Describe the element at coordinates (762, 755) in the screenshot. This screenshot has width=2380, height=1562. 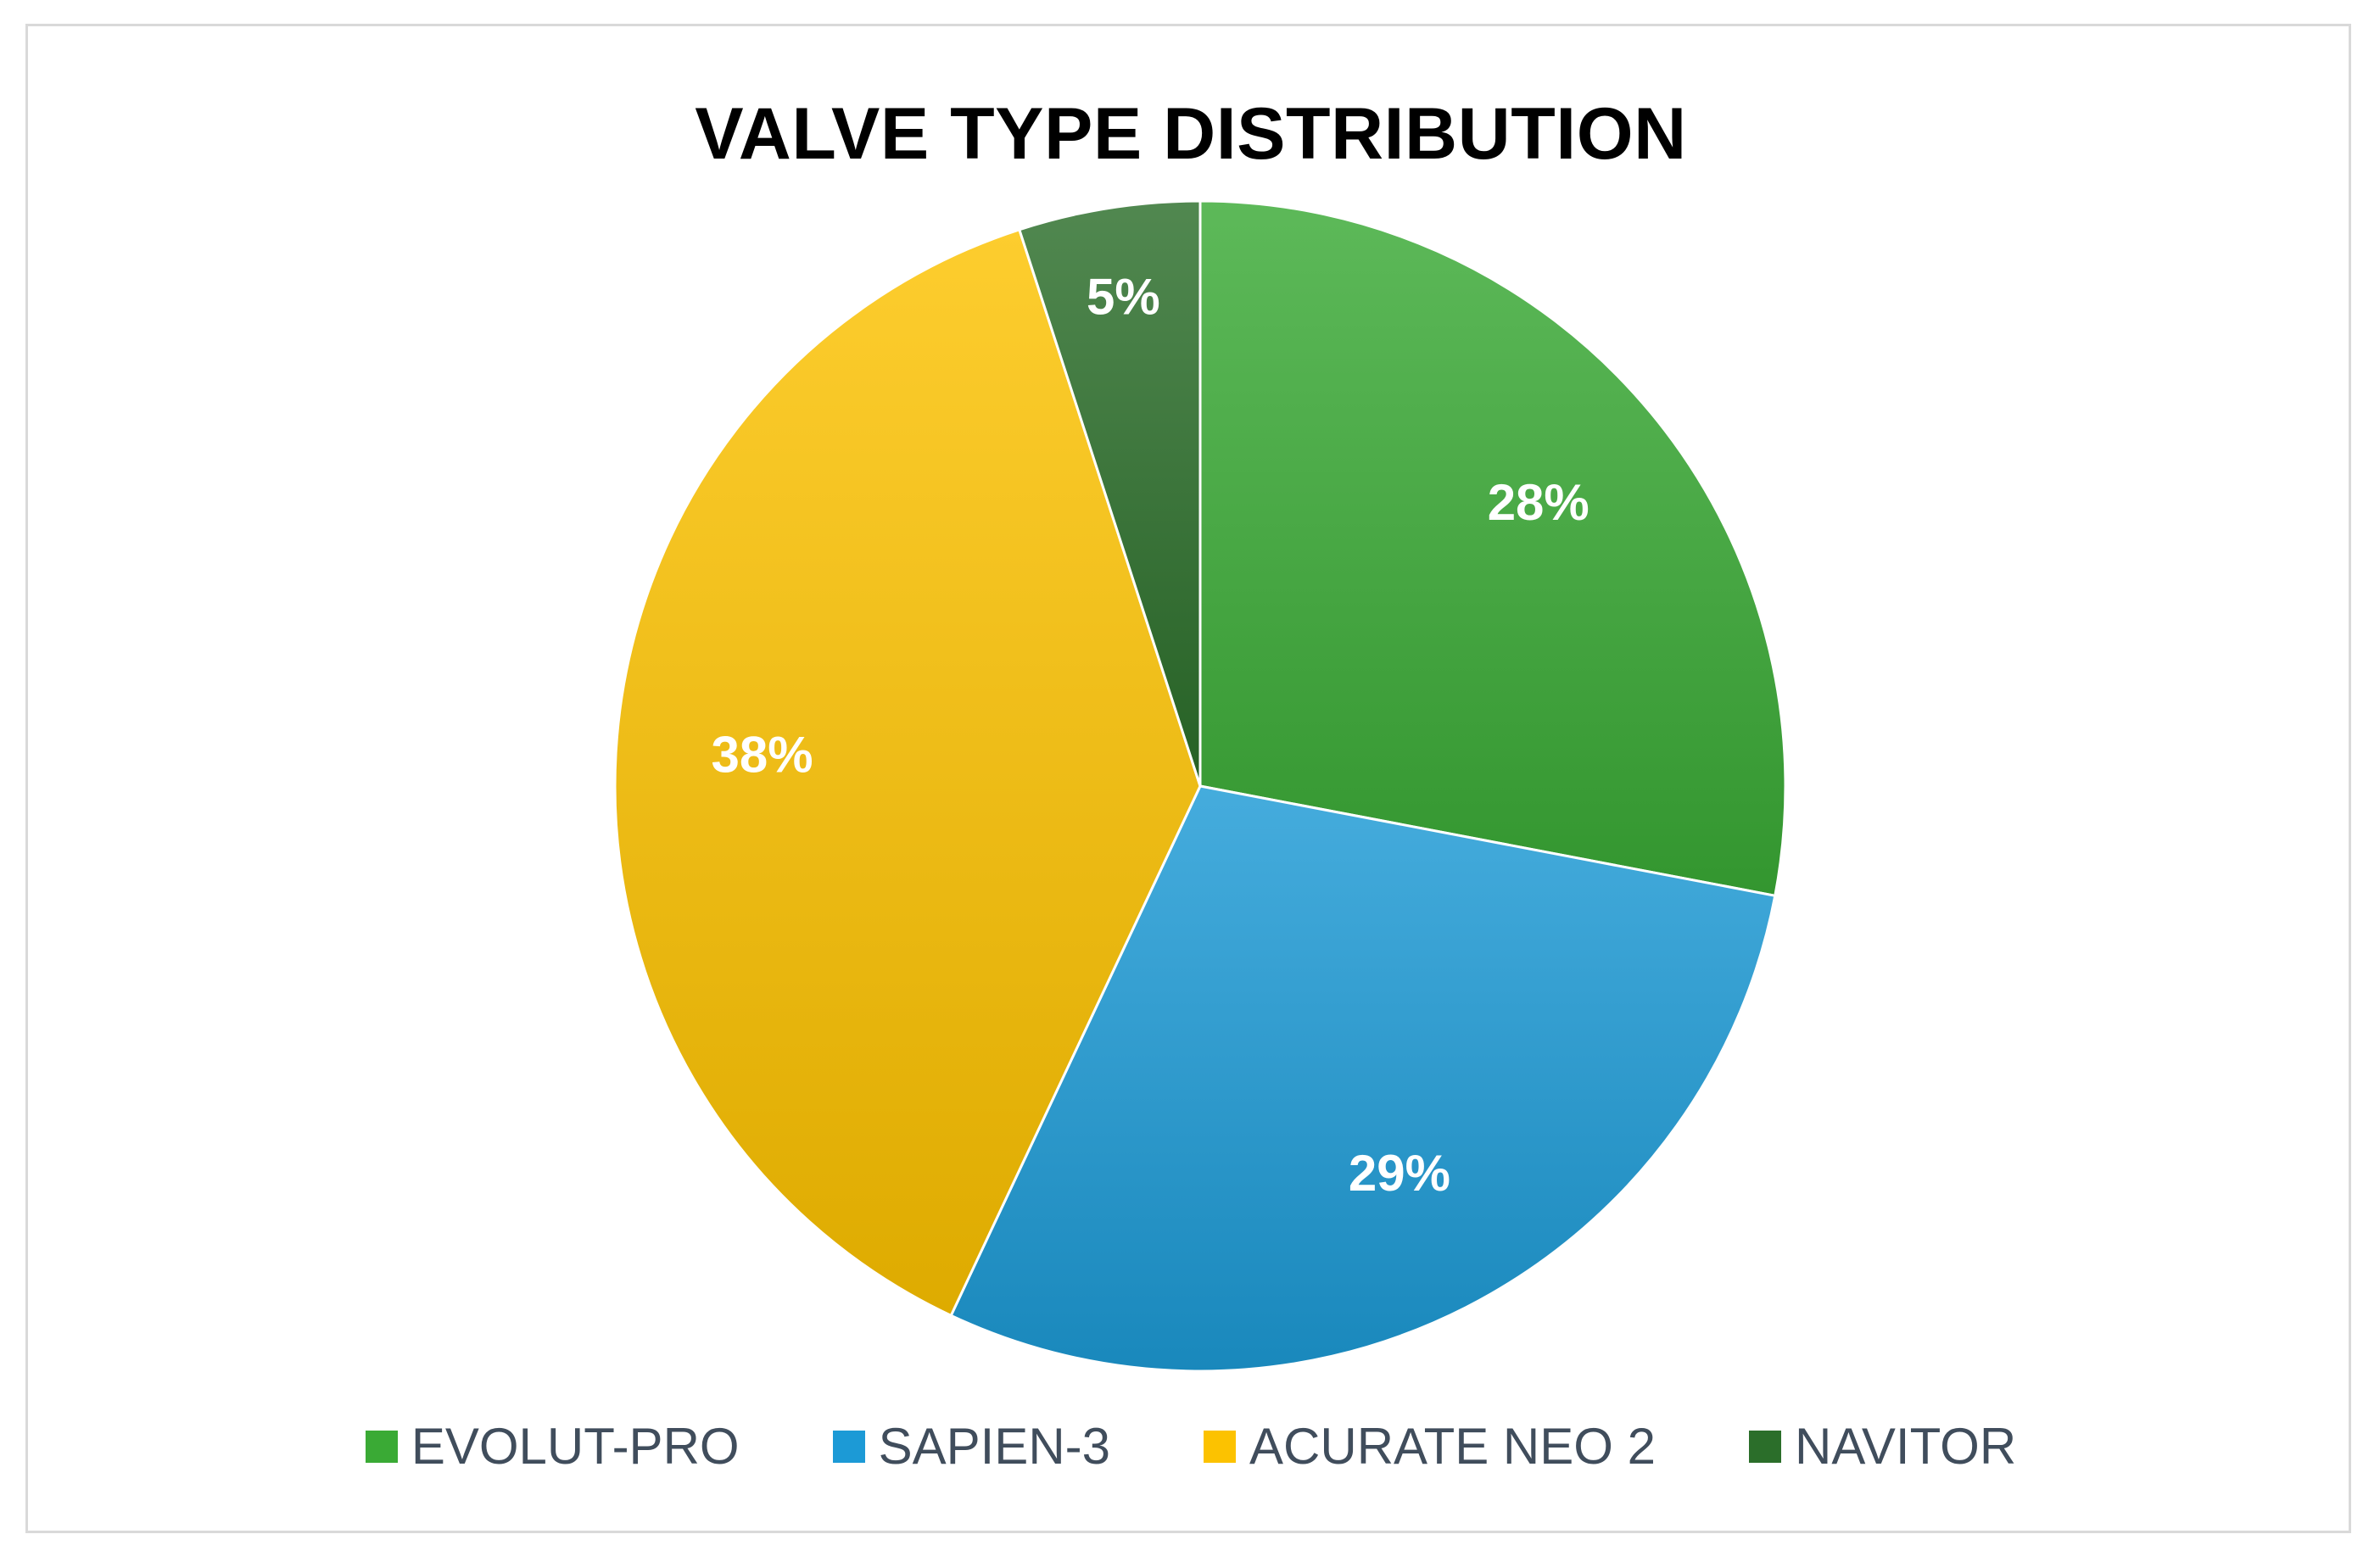
I see `data-label-acurate-neo-2: 38%` at that location.